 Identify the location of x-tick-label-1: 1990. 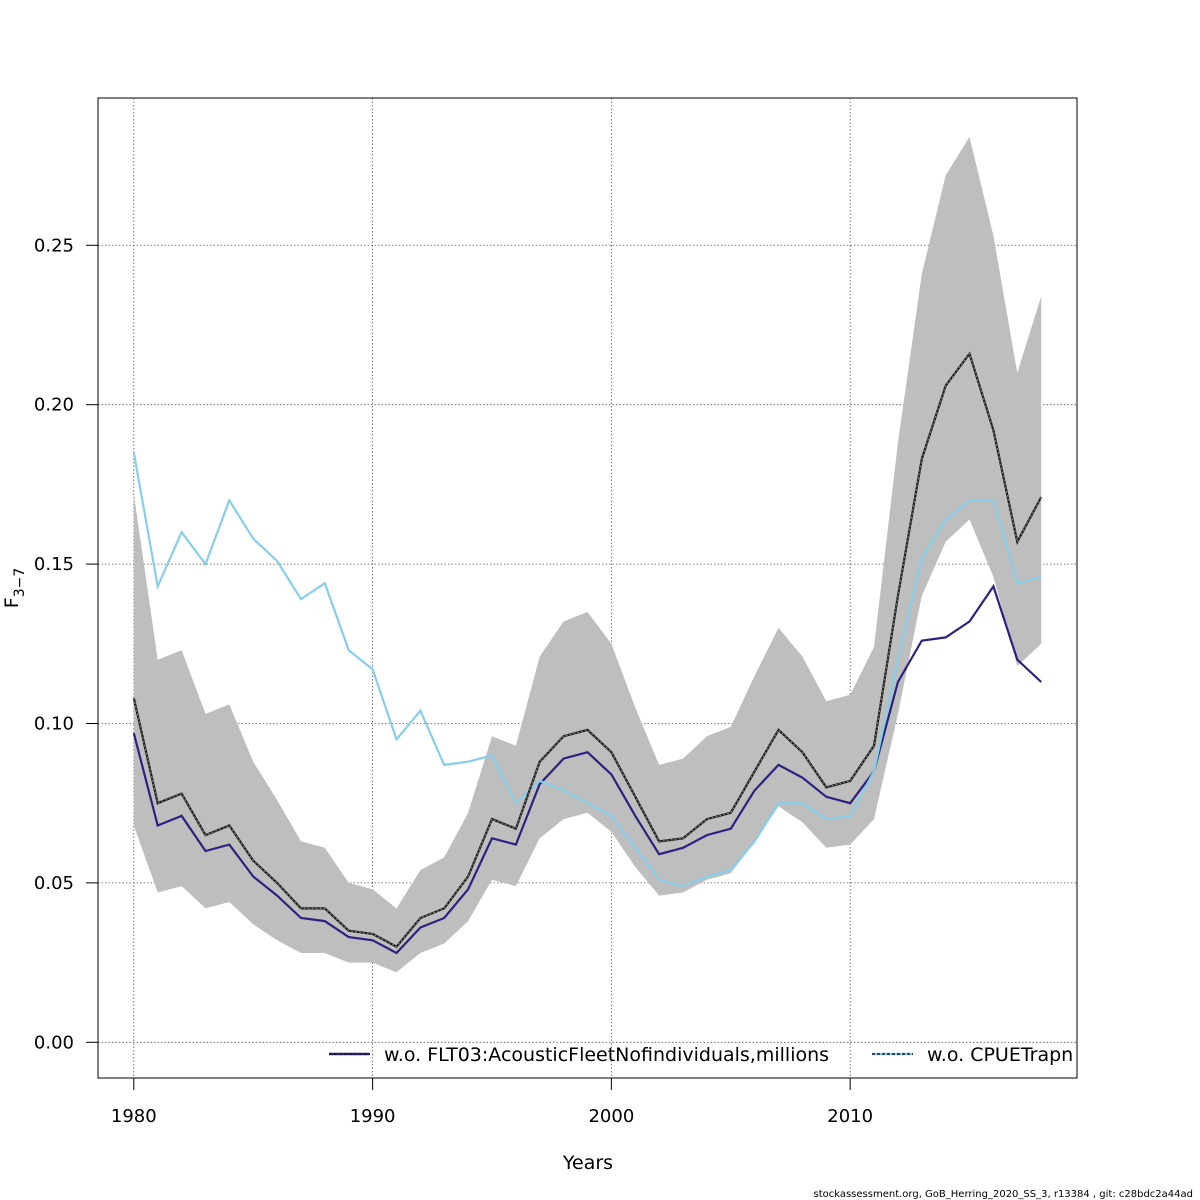
(373, 1116).